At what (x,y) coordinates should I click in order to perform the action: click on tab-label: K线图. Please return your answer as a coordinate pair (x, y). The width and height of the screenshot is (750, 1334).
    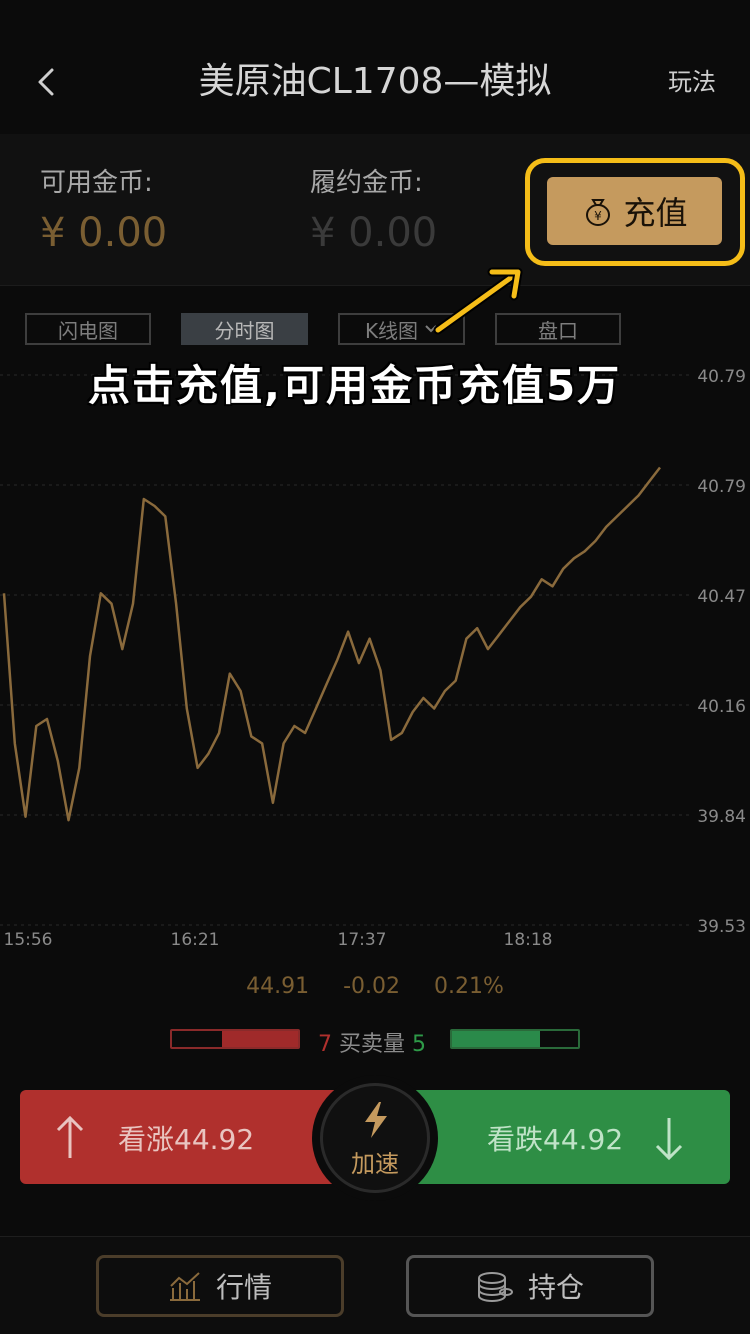
    Looking at the image, I should click on (391, 330).